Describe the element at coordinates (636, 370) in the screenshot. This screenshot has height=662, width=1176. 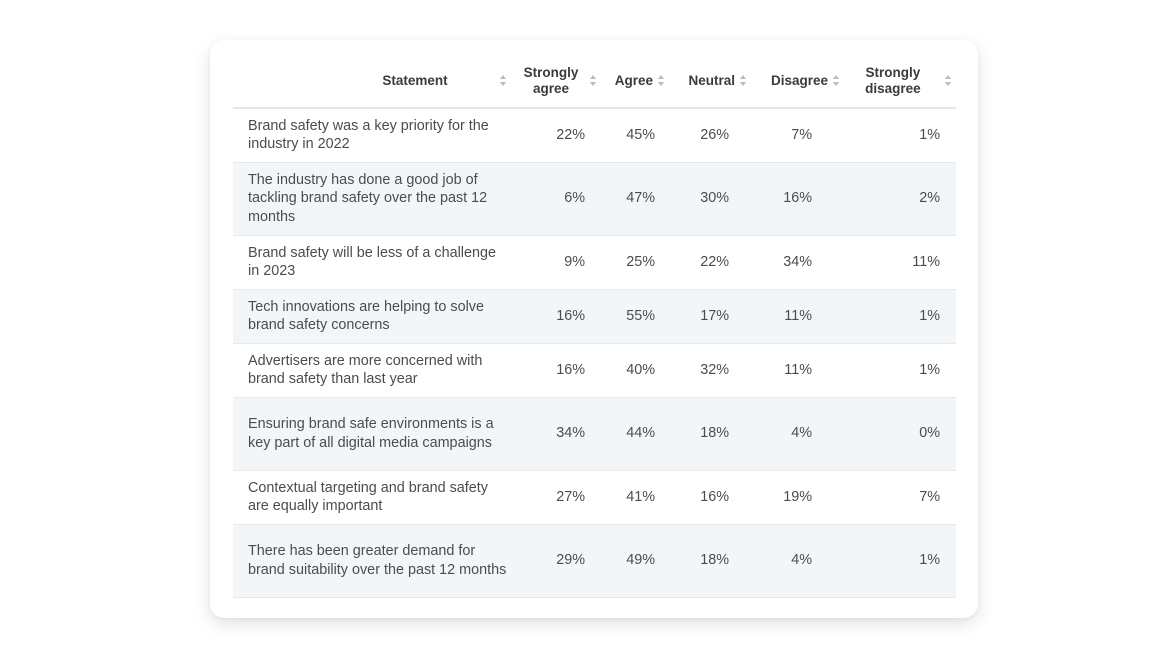
I see `agree-cell: 40%` at that location.